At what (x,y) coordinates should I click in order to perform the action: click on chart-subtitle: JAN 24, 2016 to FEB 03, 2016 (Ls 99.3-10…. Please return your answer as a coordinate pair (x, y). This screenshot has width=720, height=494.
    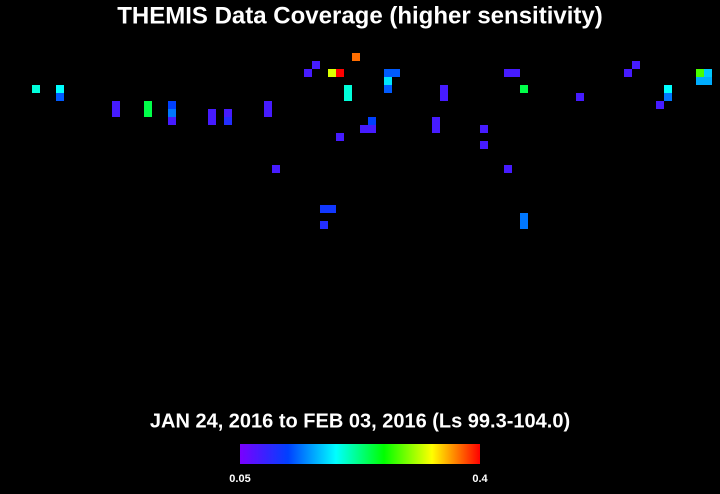
    Looking at the image, I should click on (360, 421).